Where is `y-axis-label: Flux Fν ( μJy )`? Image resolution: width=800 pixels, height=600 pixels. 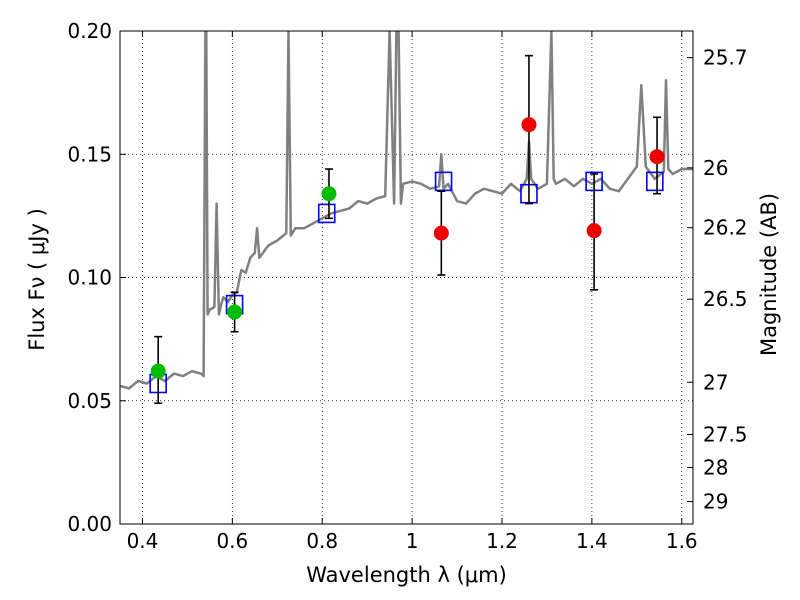
y-axis-label: Flux Fν ( μJy ) is located at coordinates (37, 279).